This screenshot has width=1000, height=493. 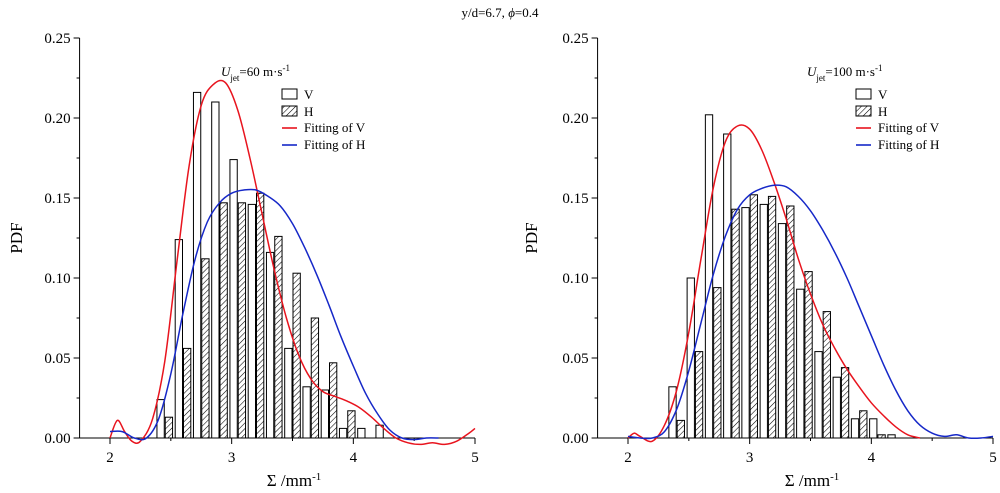 I want to click on figure-title: y/d=6.7, ϕ=0.4, so click(x=500, y=12).